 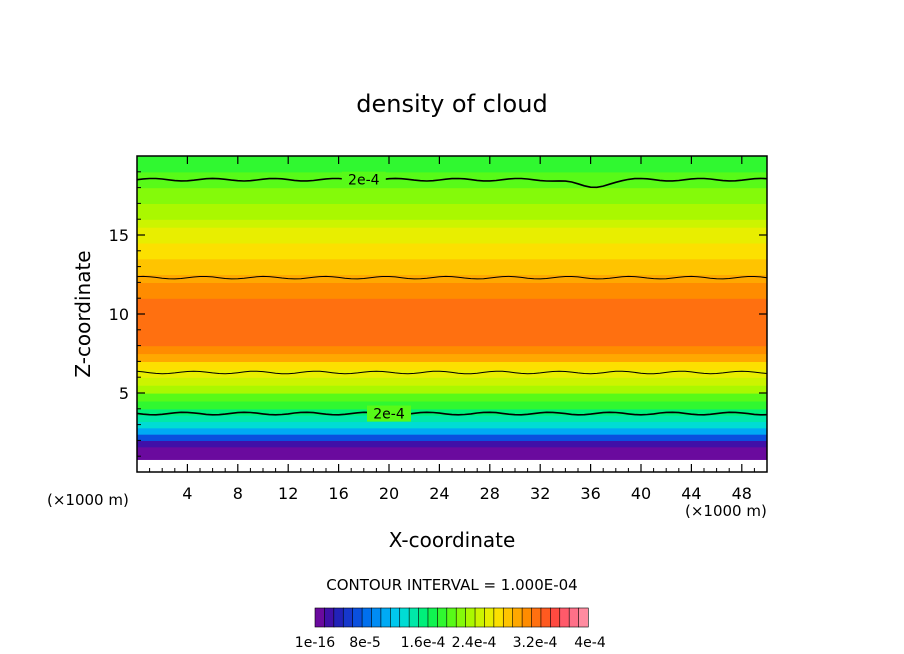 What do you see at coordinates (452, 540) in the screenshot?
I see `x-axis-label: X-coordinate` at bounding box center [452, 540].